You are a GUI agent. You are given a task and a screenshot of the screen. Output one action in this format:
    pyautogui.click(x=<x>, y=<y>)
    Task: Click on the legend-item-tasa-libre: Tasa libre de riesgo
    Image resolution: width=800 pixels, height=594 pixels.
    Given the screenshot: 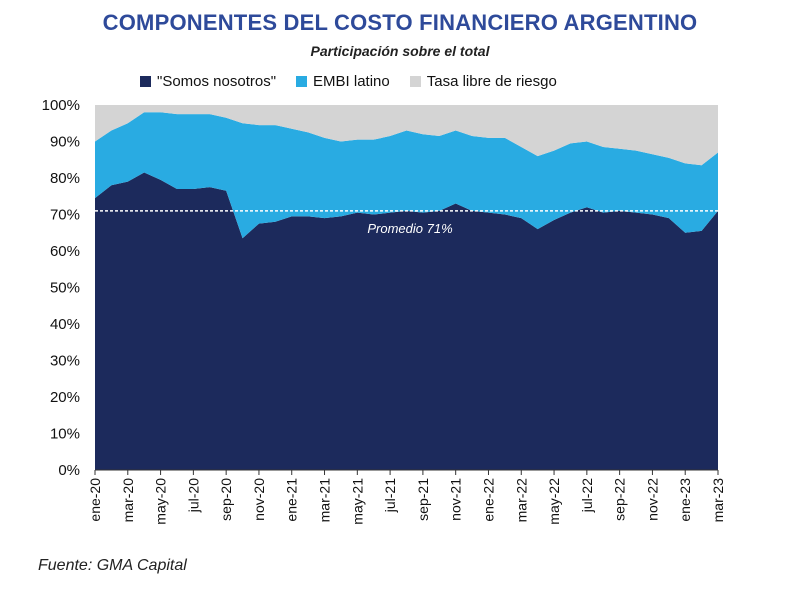 What is the action you would take?
    pyautogui.click(x=483, y=81)
    